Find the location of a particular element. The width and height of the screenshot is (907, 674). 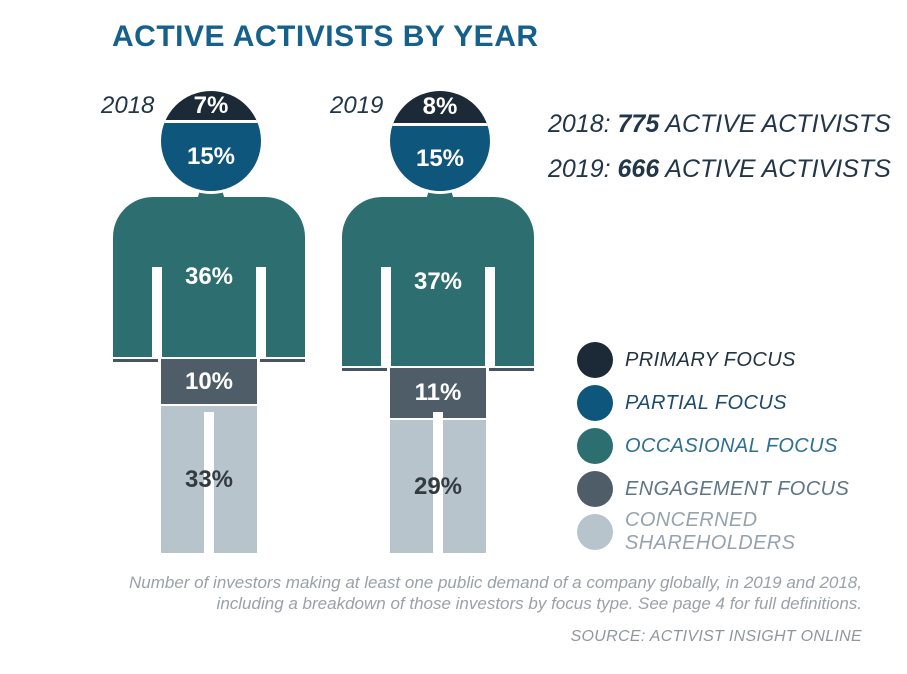

segment-primary-focus: 7% is located at coordinates (211, 107).